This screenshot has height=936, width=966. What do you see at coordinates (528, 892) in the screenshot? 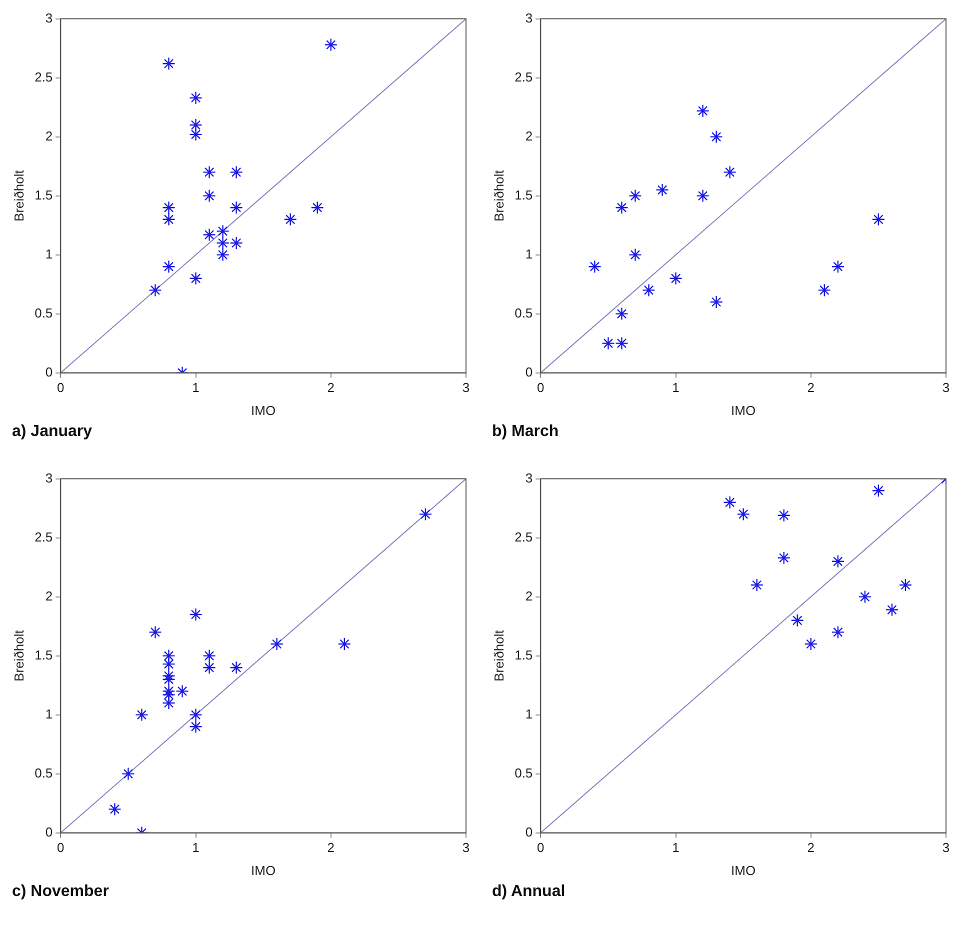
I see `text: d) Annual` at bounding box center [528, 892].